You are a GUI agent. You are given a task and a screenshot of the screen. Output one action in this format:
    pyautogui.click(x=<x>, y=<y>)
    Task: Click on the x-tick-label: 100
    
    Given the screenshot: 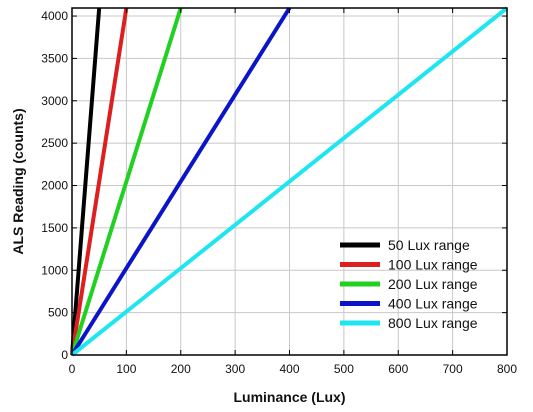 What is the action you would take?
    pyautogui.click(x=126, y=369)
    